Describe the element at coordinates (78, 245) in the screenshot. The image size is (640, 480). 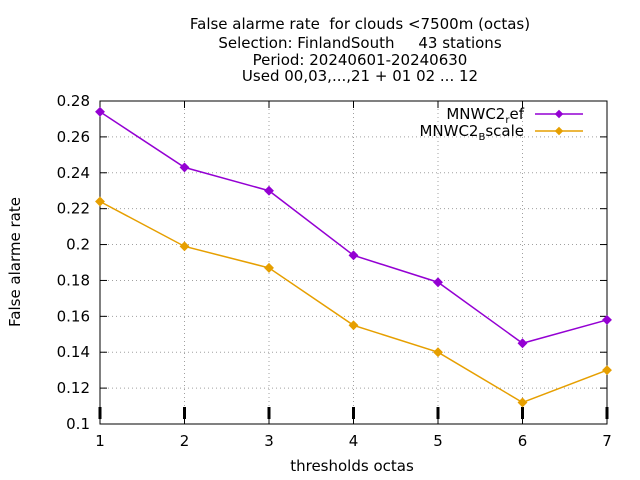
I see `y-tick-label: 0.2` at that location.